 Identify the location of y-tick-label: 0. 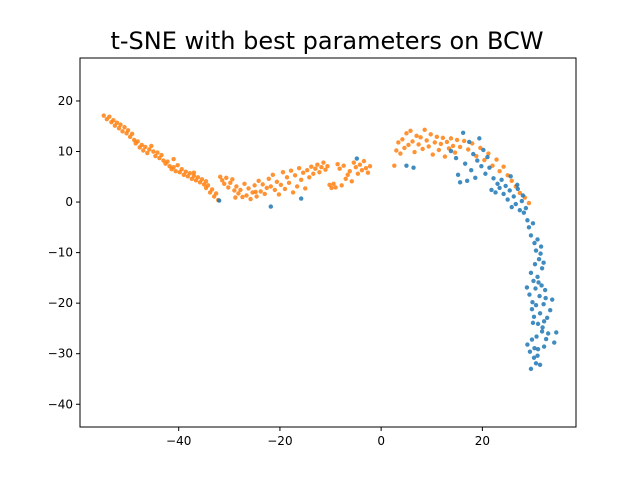
(69, 202).